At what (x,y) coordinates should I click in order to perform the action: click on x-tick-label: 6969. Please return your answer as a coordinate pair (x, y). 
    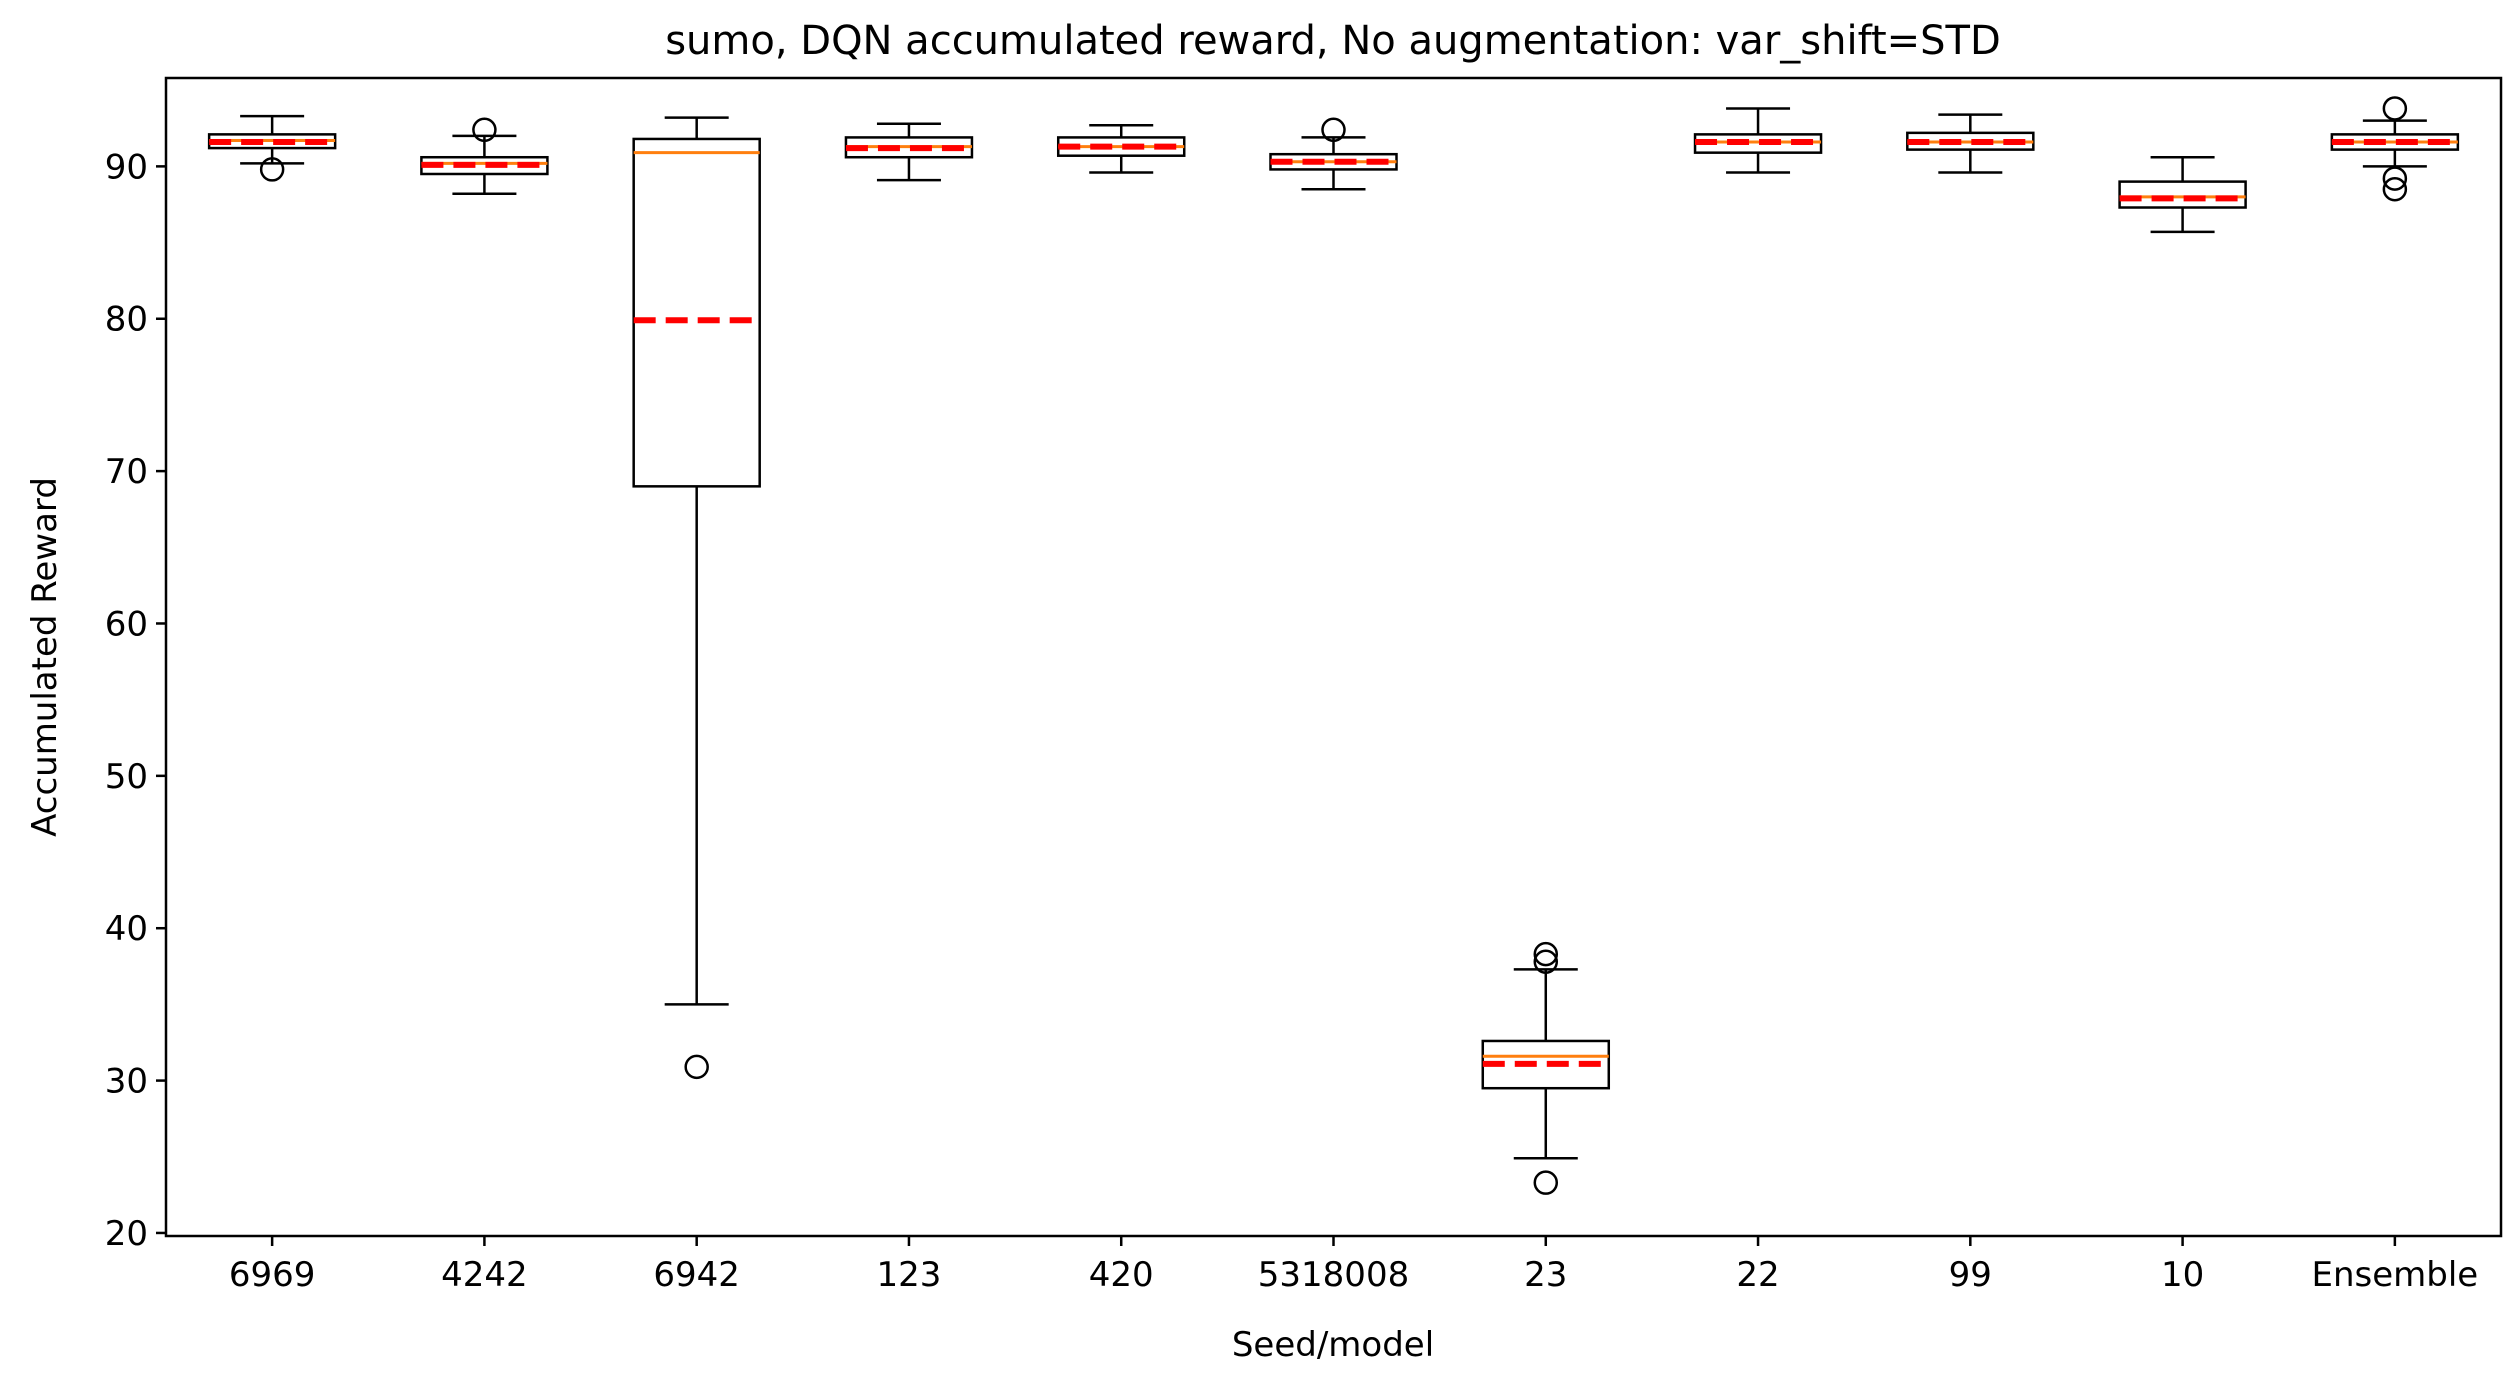
    Looking at the image, I should click on (272, 1275).